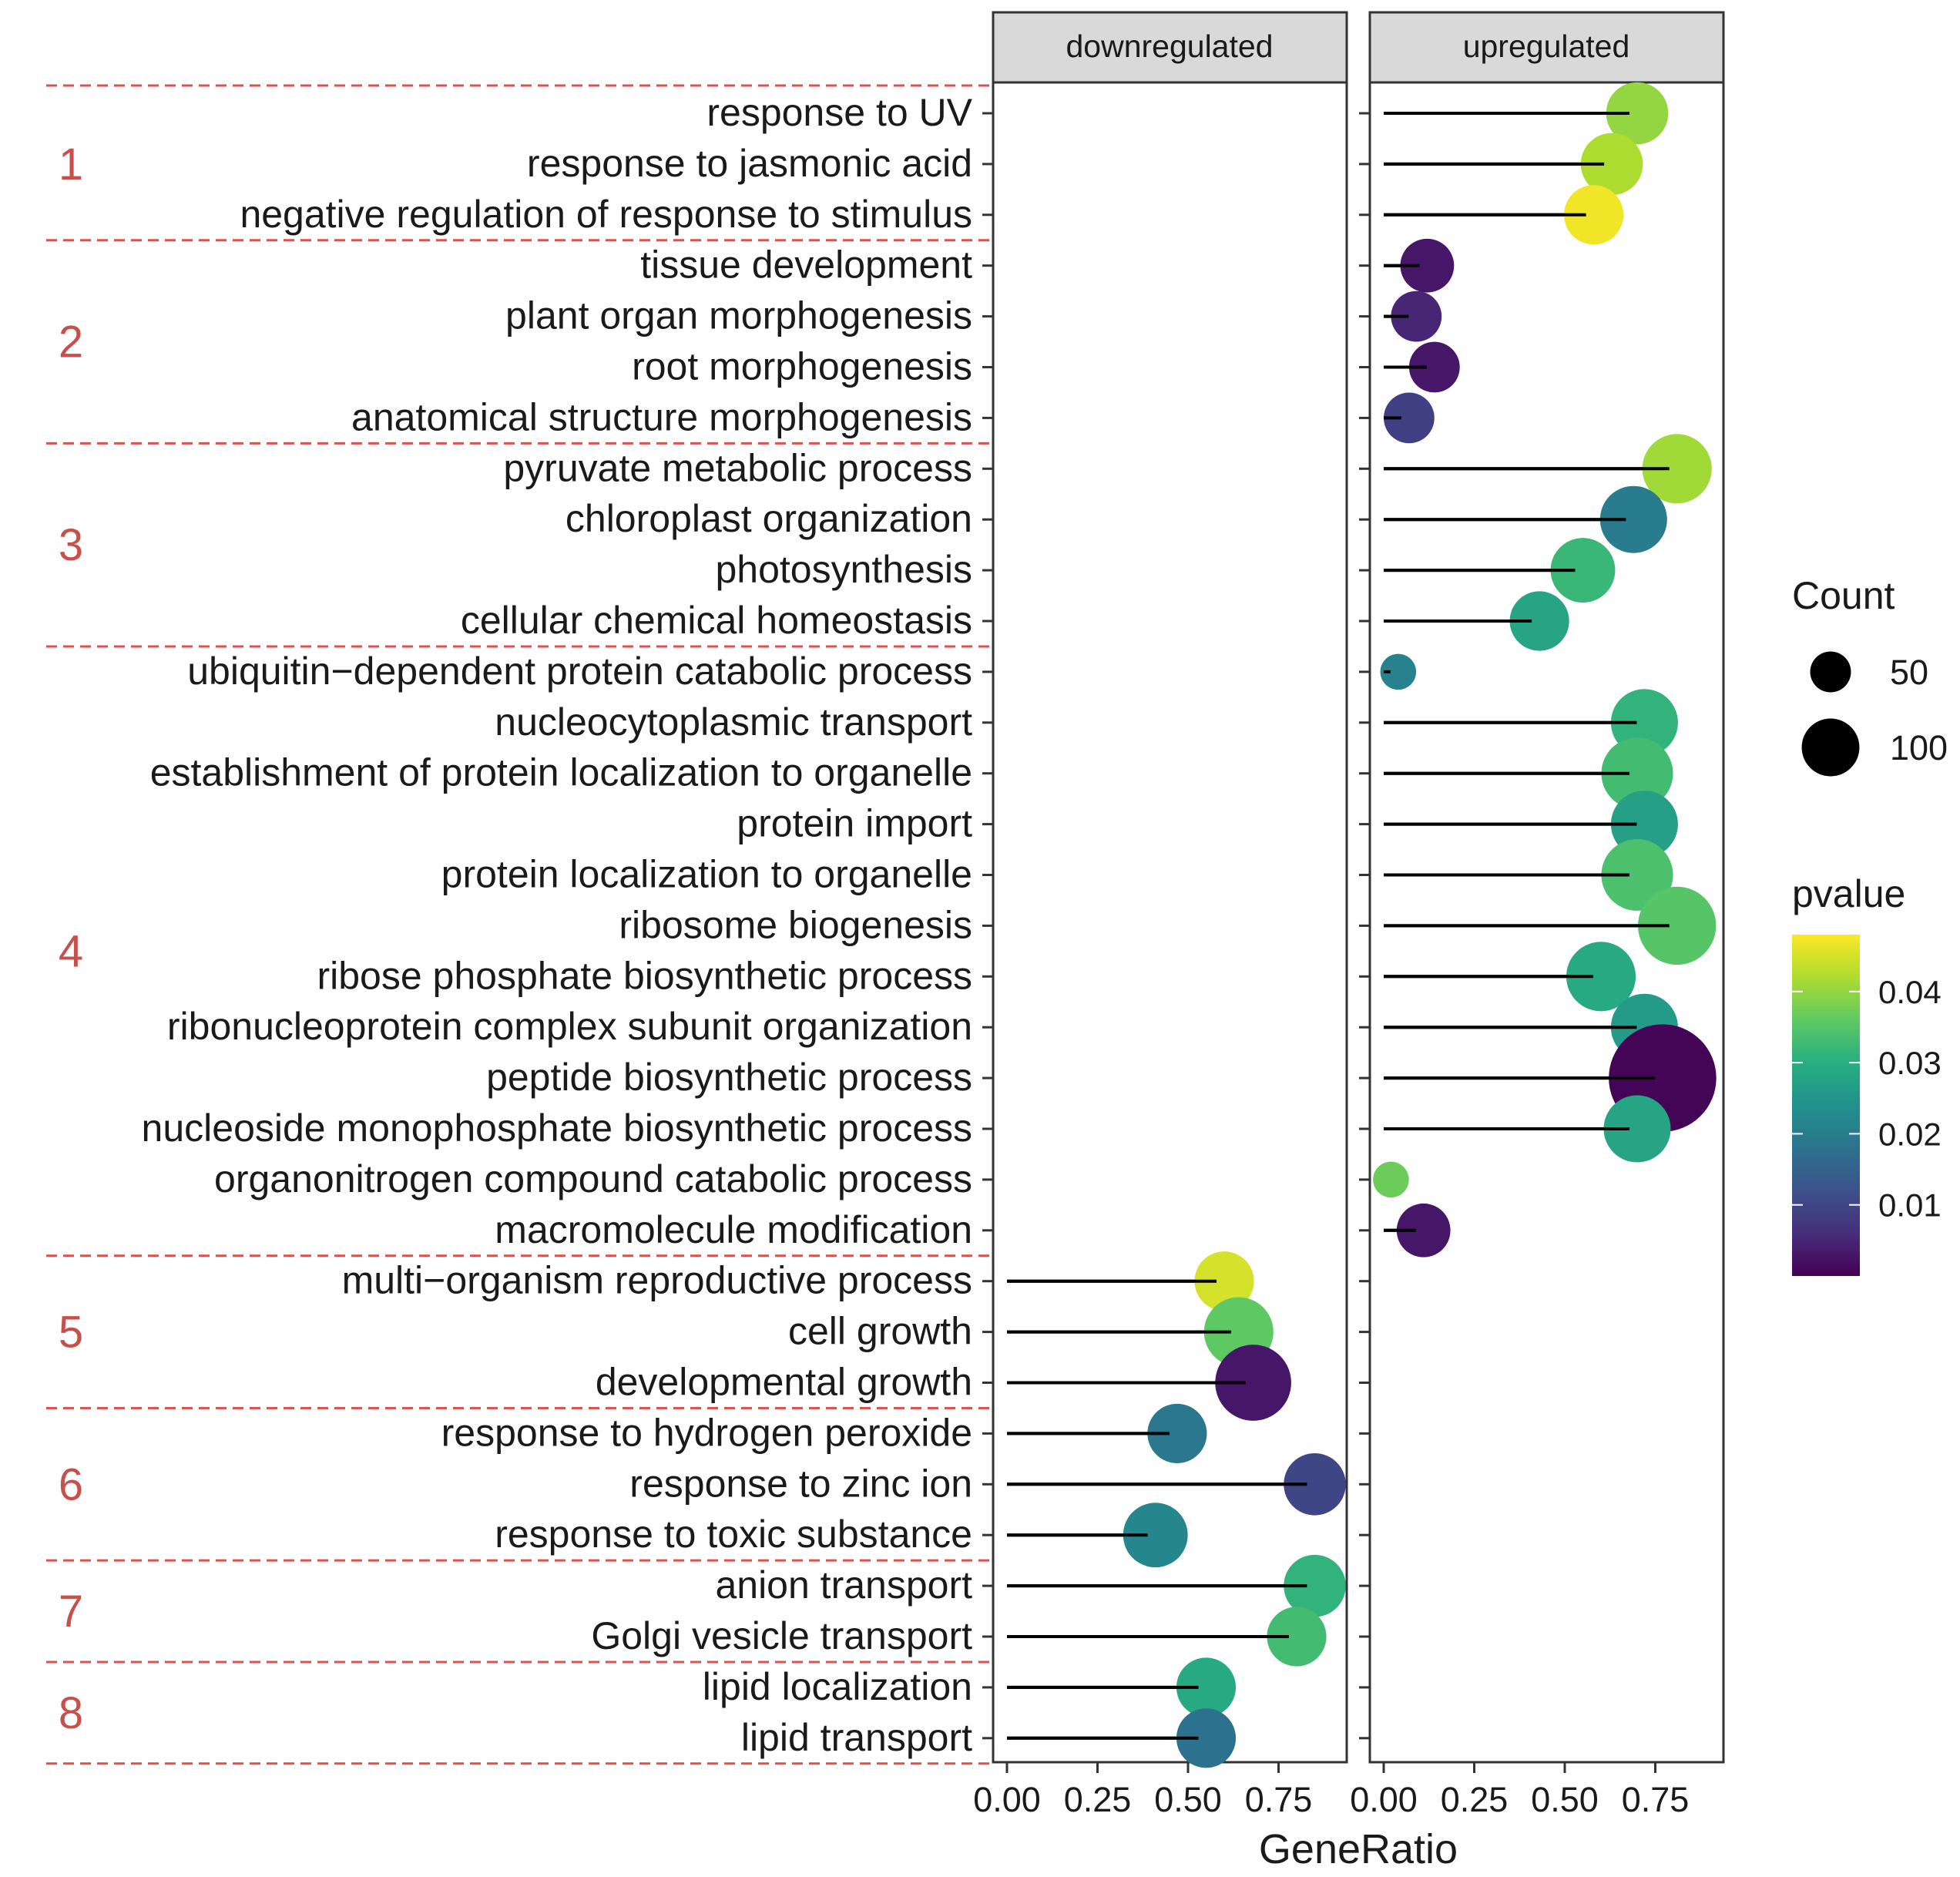  I want to click on y-tick-label: tissue development, so click(806, 265).